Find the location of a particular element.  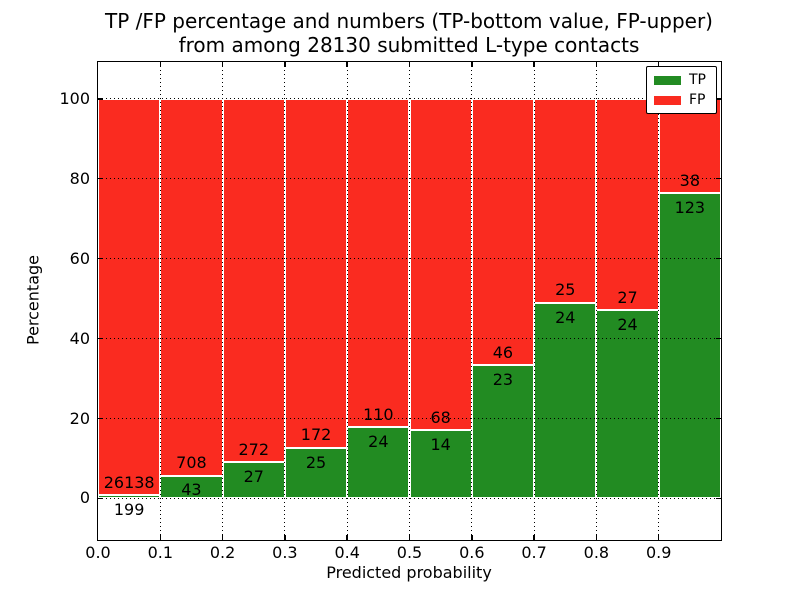

x-tick-label: 0.7 is located at coordinates (534, 552).